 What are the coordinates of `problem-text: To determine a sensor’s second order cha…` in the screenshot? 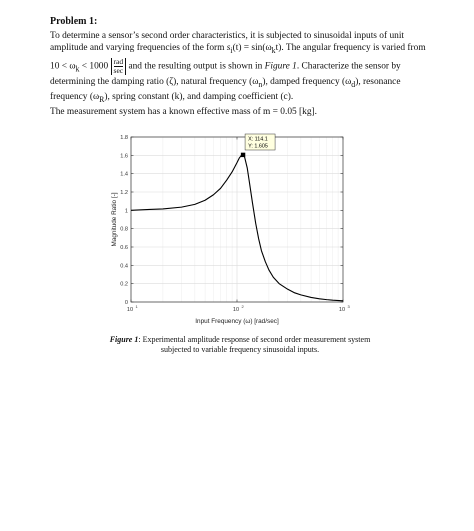 It's located at (238, 67).